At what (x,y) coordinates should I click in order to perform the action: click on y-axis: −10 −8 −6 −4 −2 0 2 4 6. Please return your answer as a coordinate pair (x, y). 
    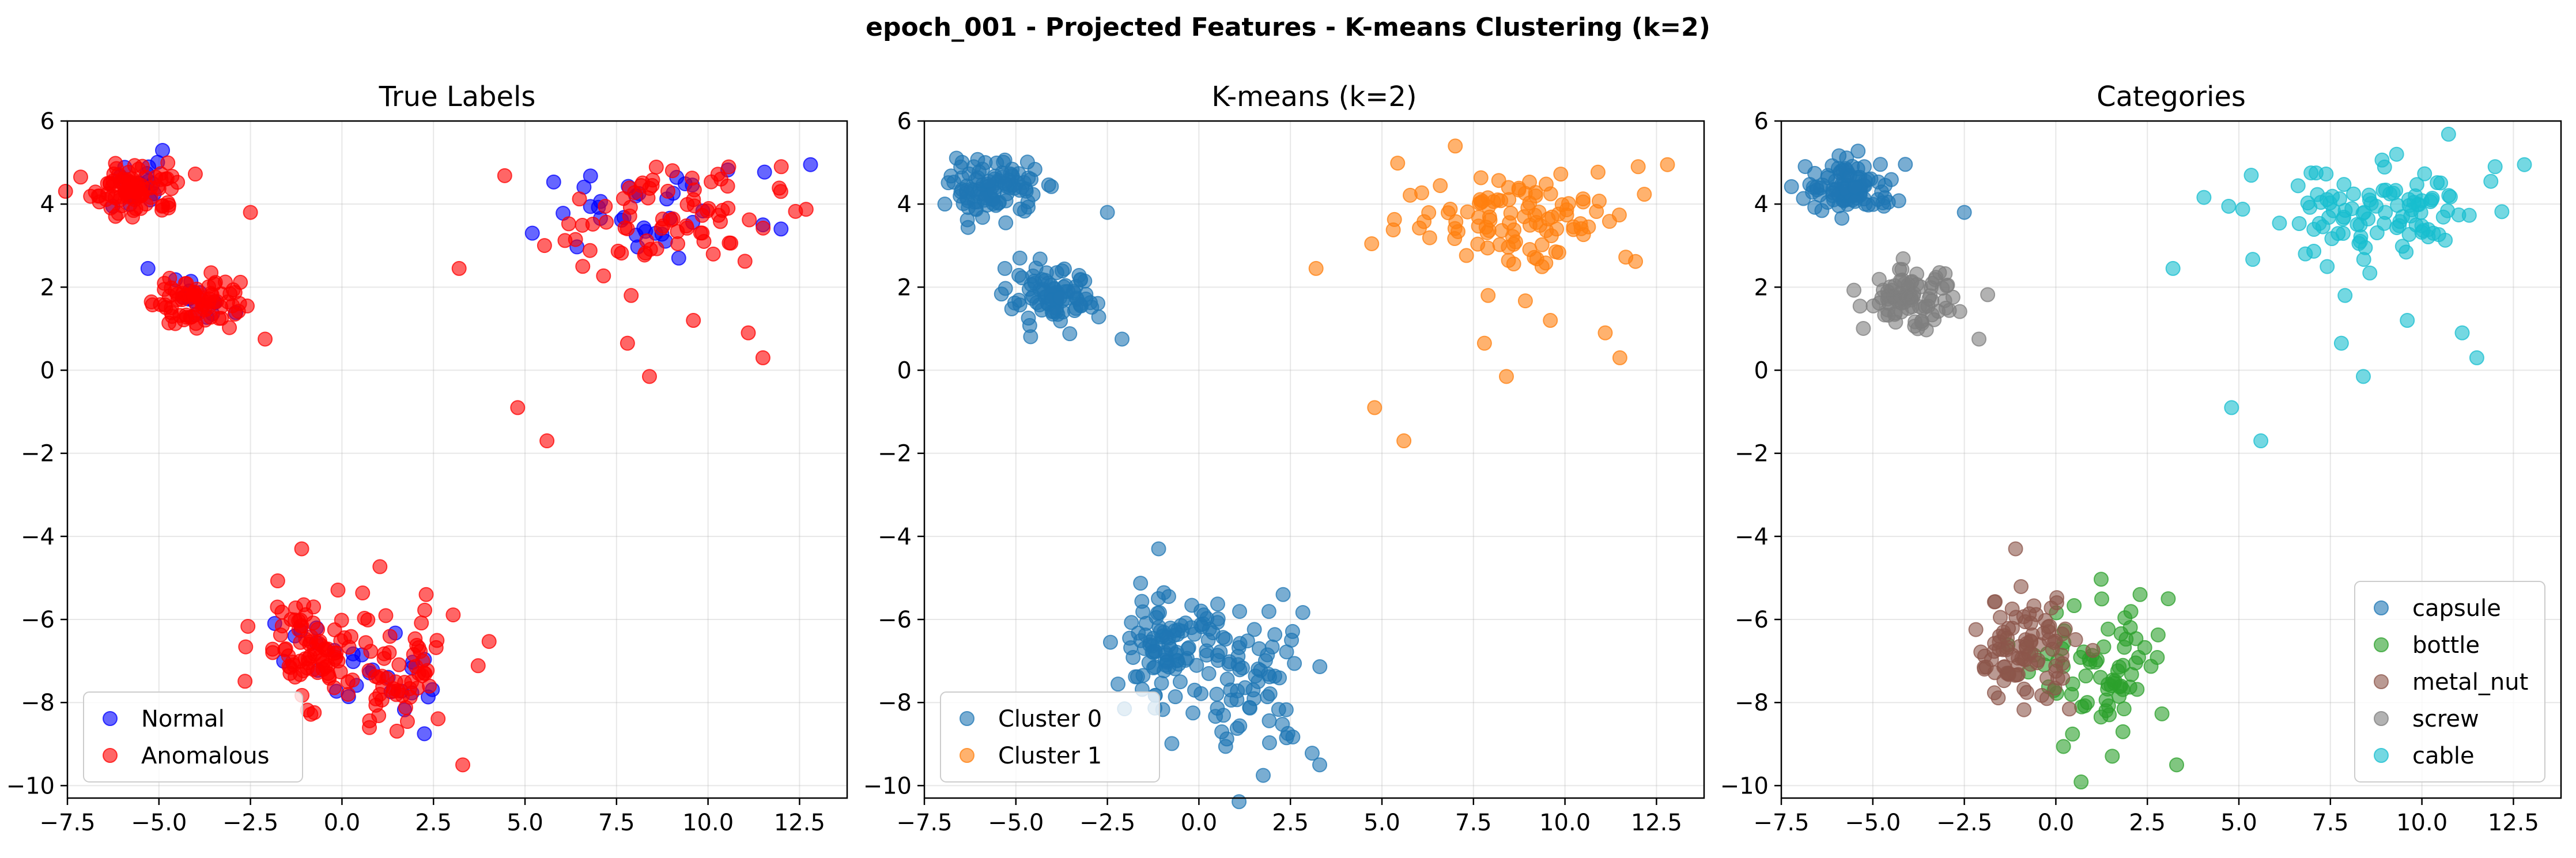
    Looking at the image, I should click on (1750, 453).